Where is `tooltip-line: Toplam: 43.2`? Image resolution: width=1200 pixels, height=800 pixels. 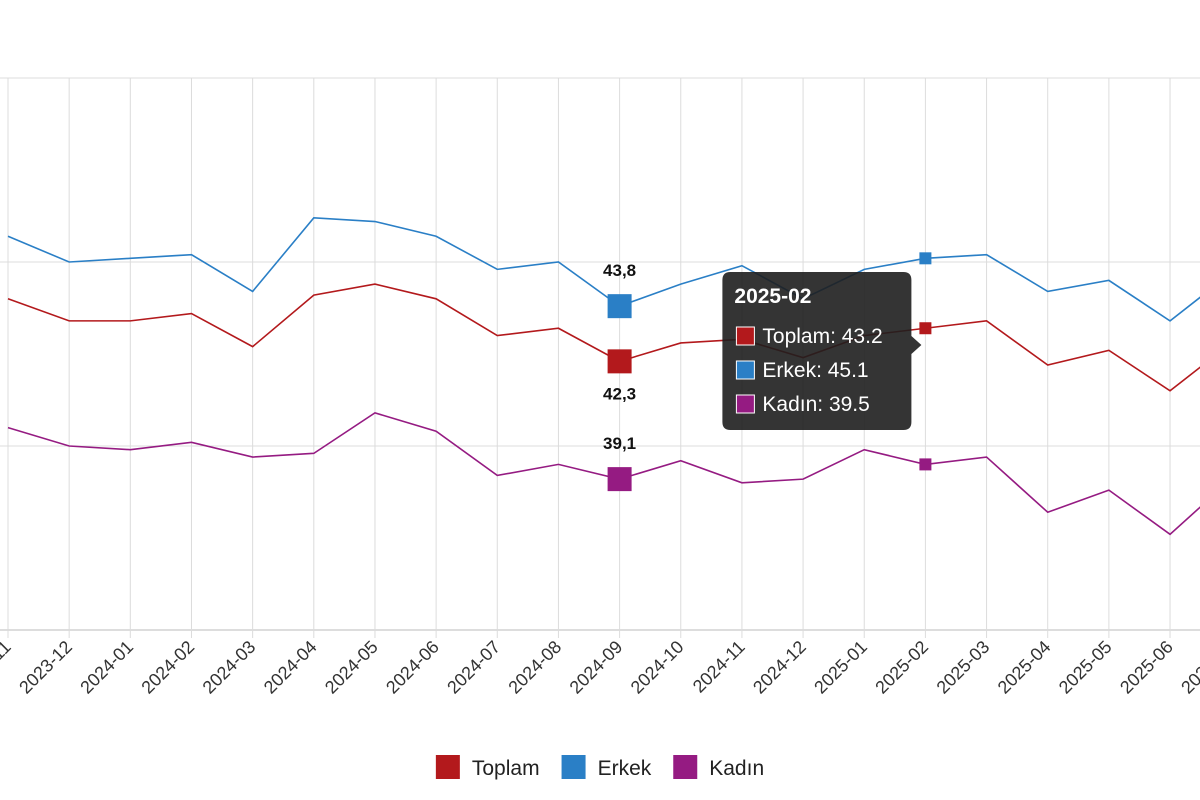
tooltip-line: Toplam: 43.2 is located at coordinates (822, 336).